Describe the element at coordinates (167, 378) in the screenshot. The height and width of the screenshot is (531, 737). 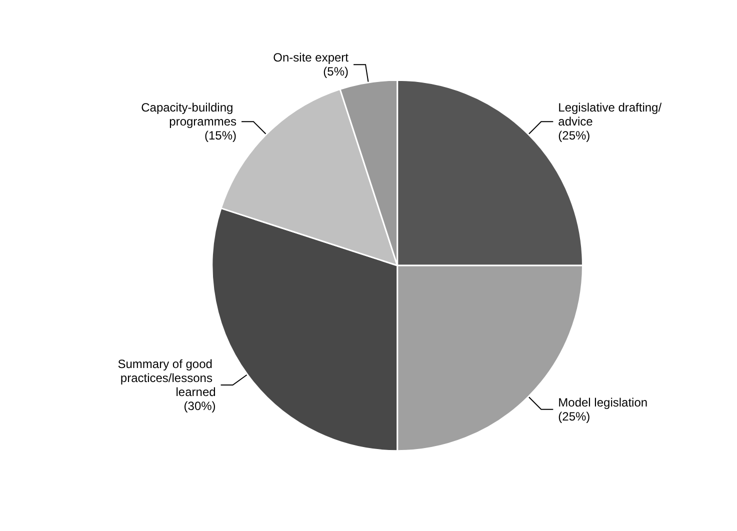
I see `slice-label: Summary of good practices/lessons learned` at that location.